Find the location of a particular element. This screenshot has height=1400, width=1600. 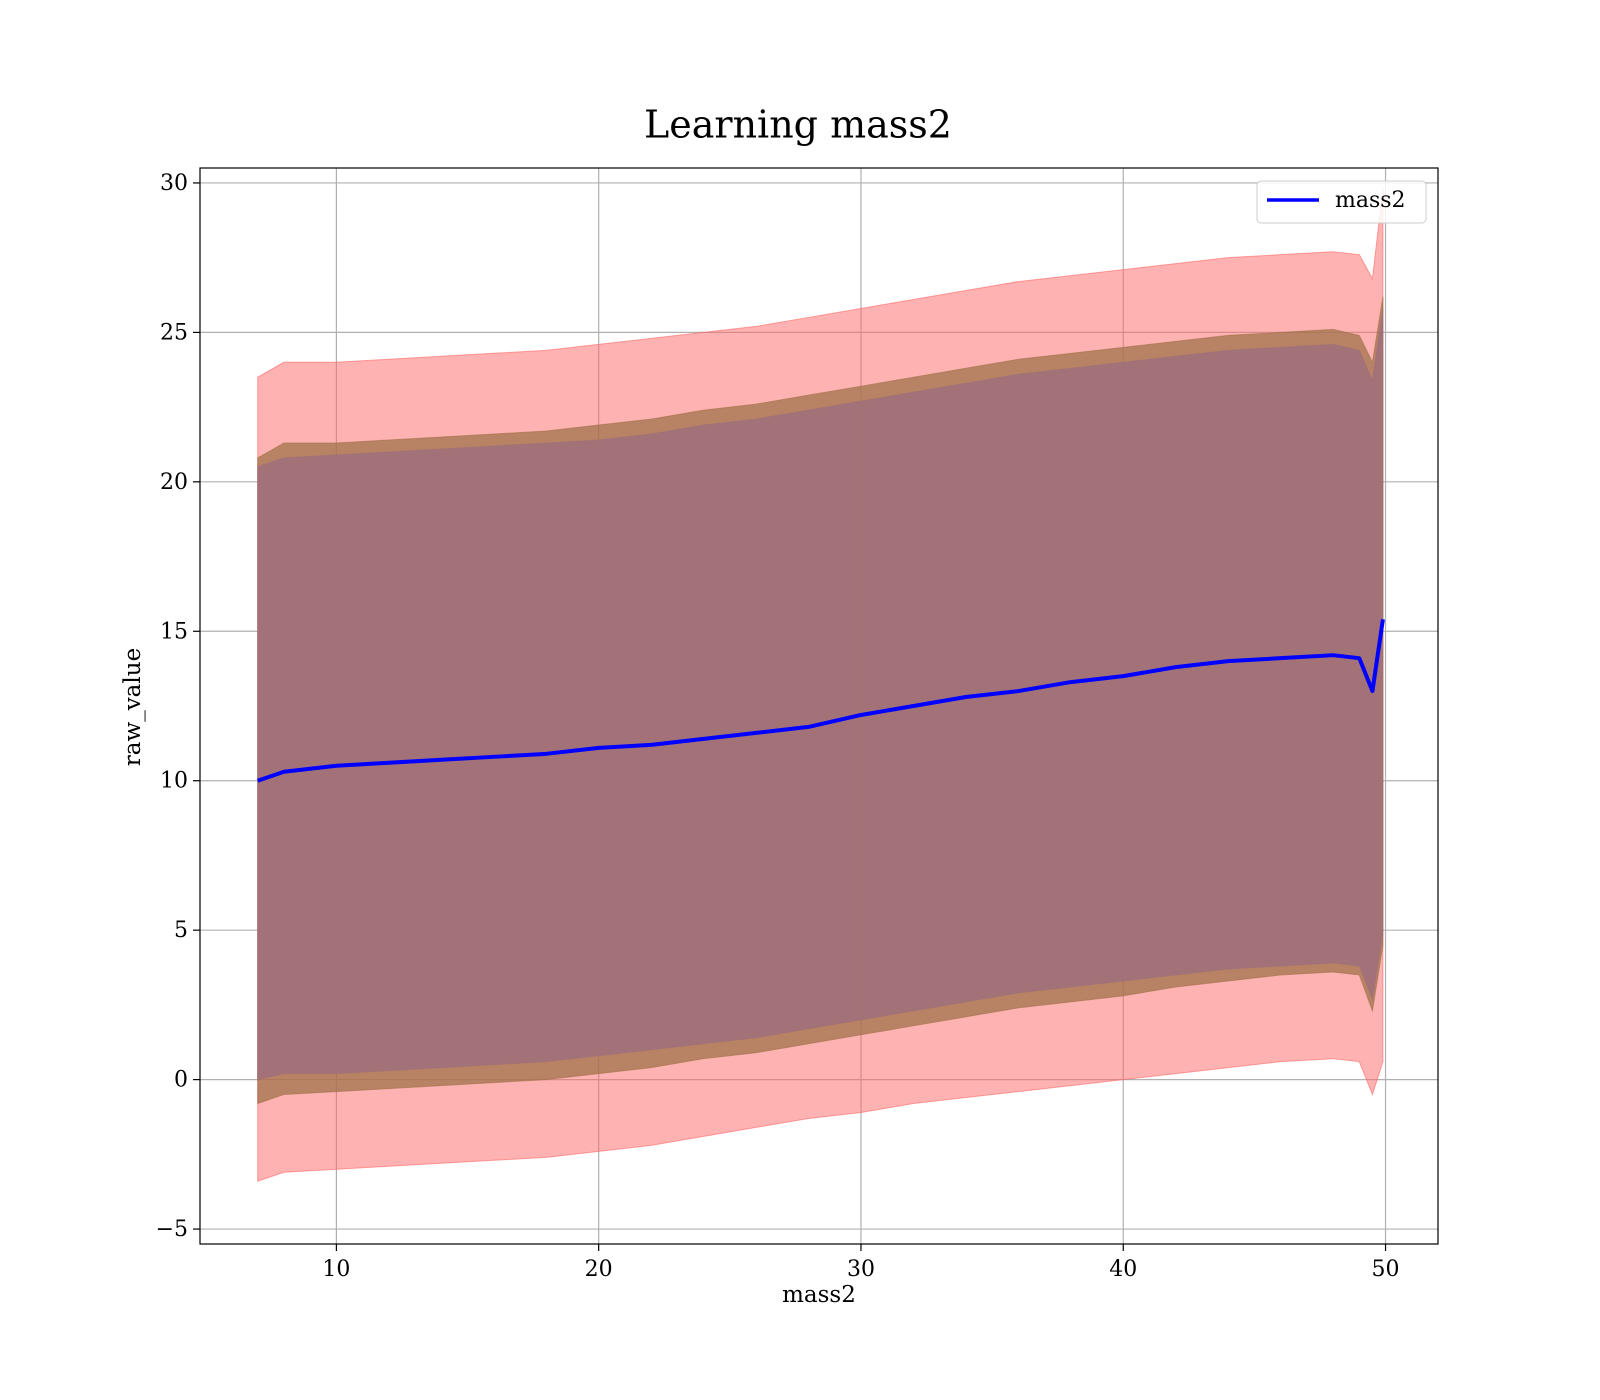

legend: mass2 is located at coordinates (1341, 202).